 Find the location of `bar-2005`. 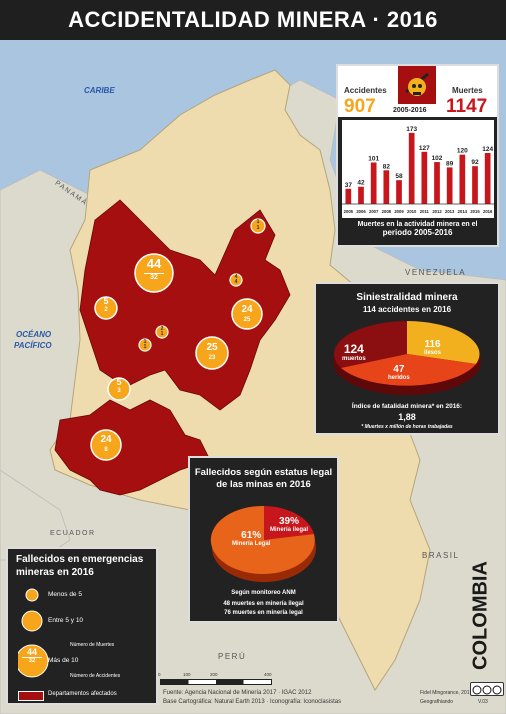

bar-2005 is located at coordinates (348, 196).